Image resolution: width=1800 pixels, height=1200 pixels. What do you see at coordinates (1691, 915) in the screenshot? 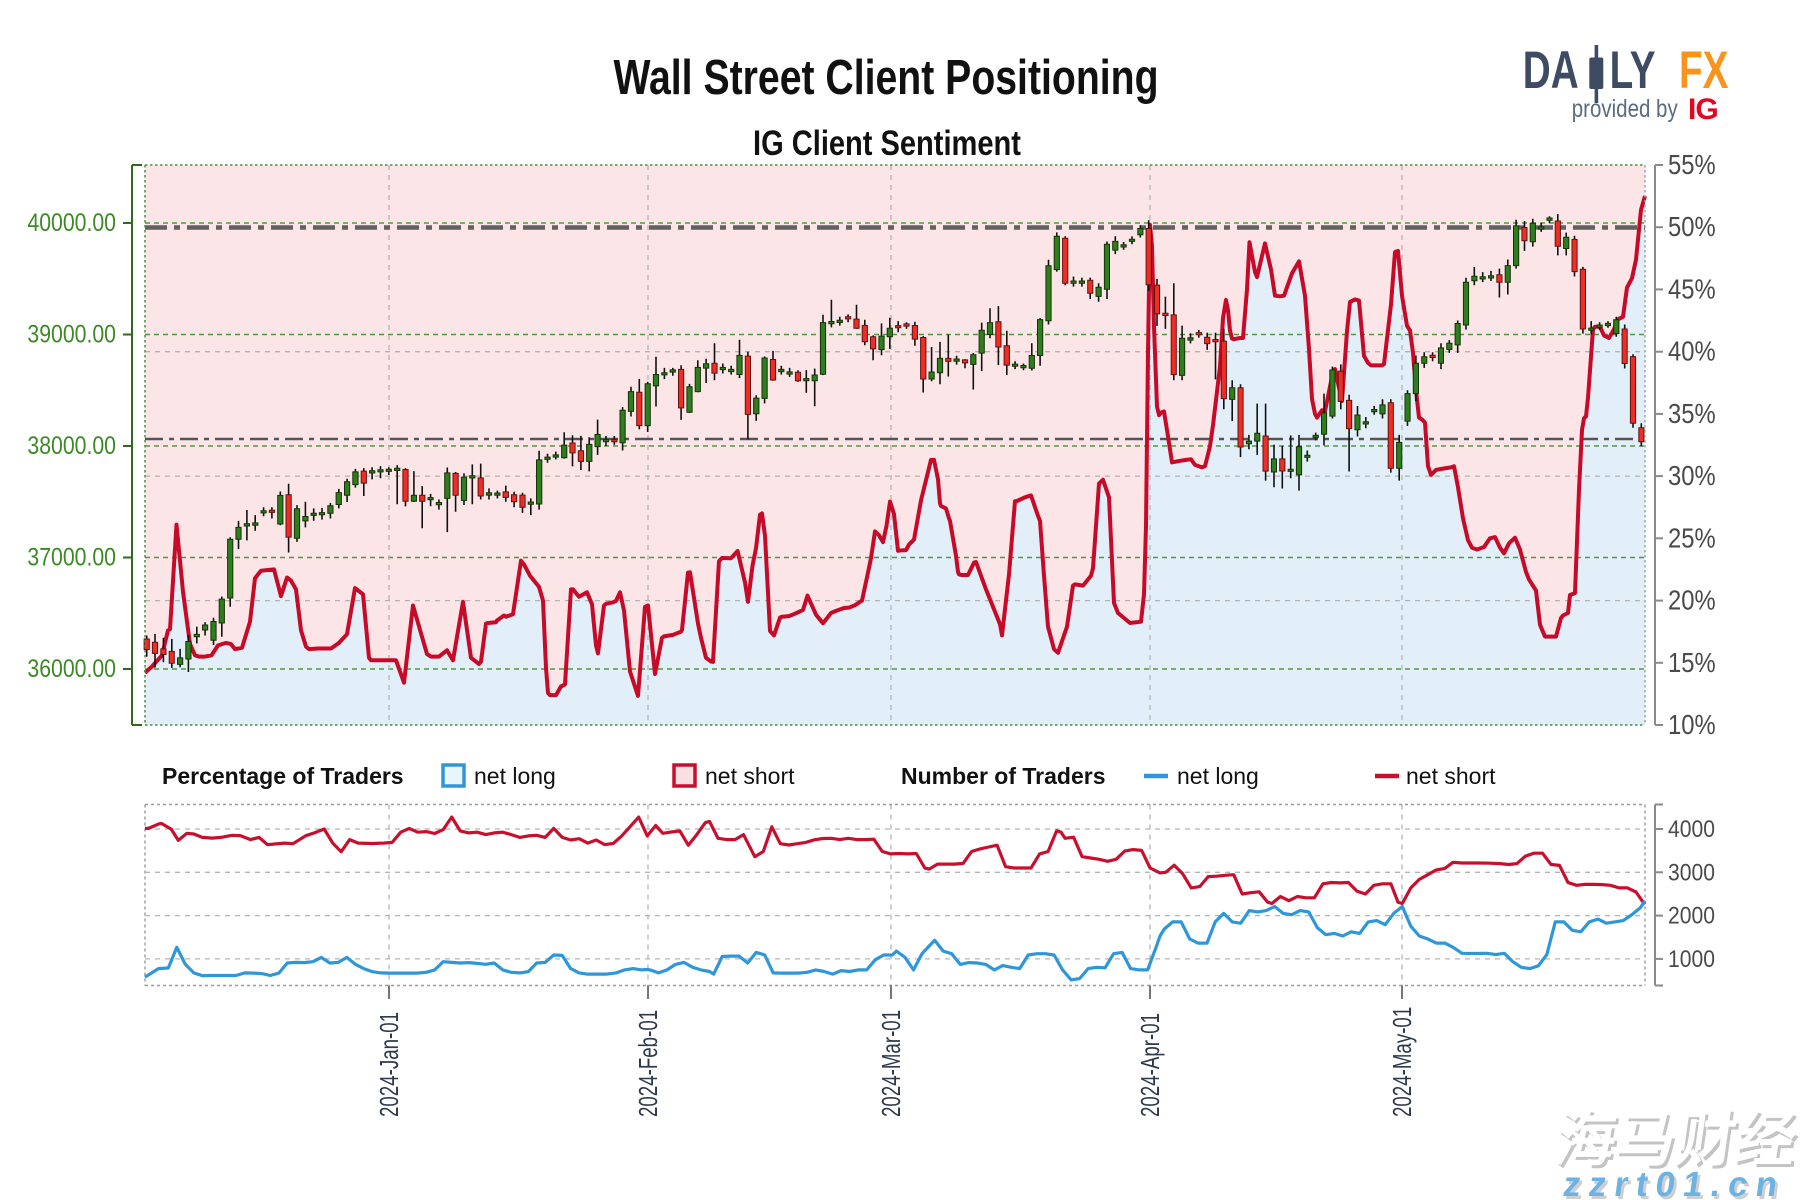
I see `svg-text: 2000` at bounding box center [1691, 915].